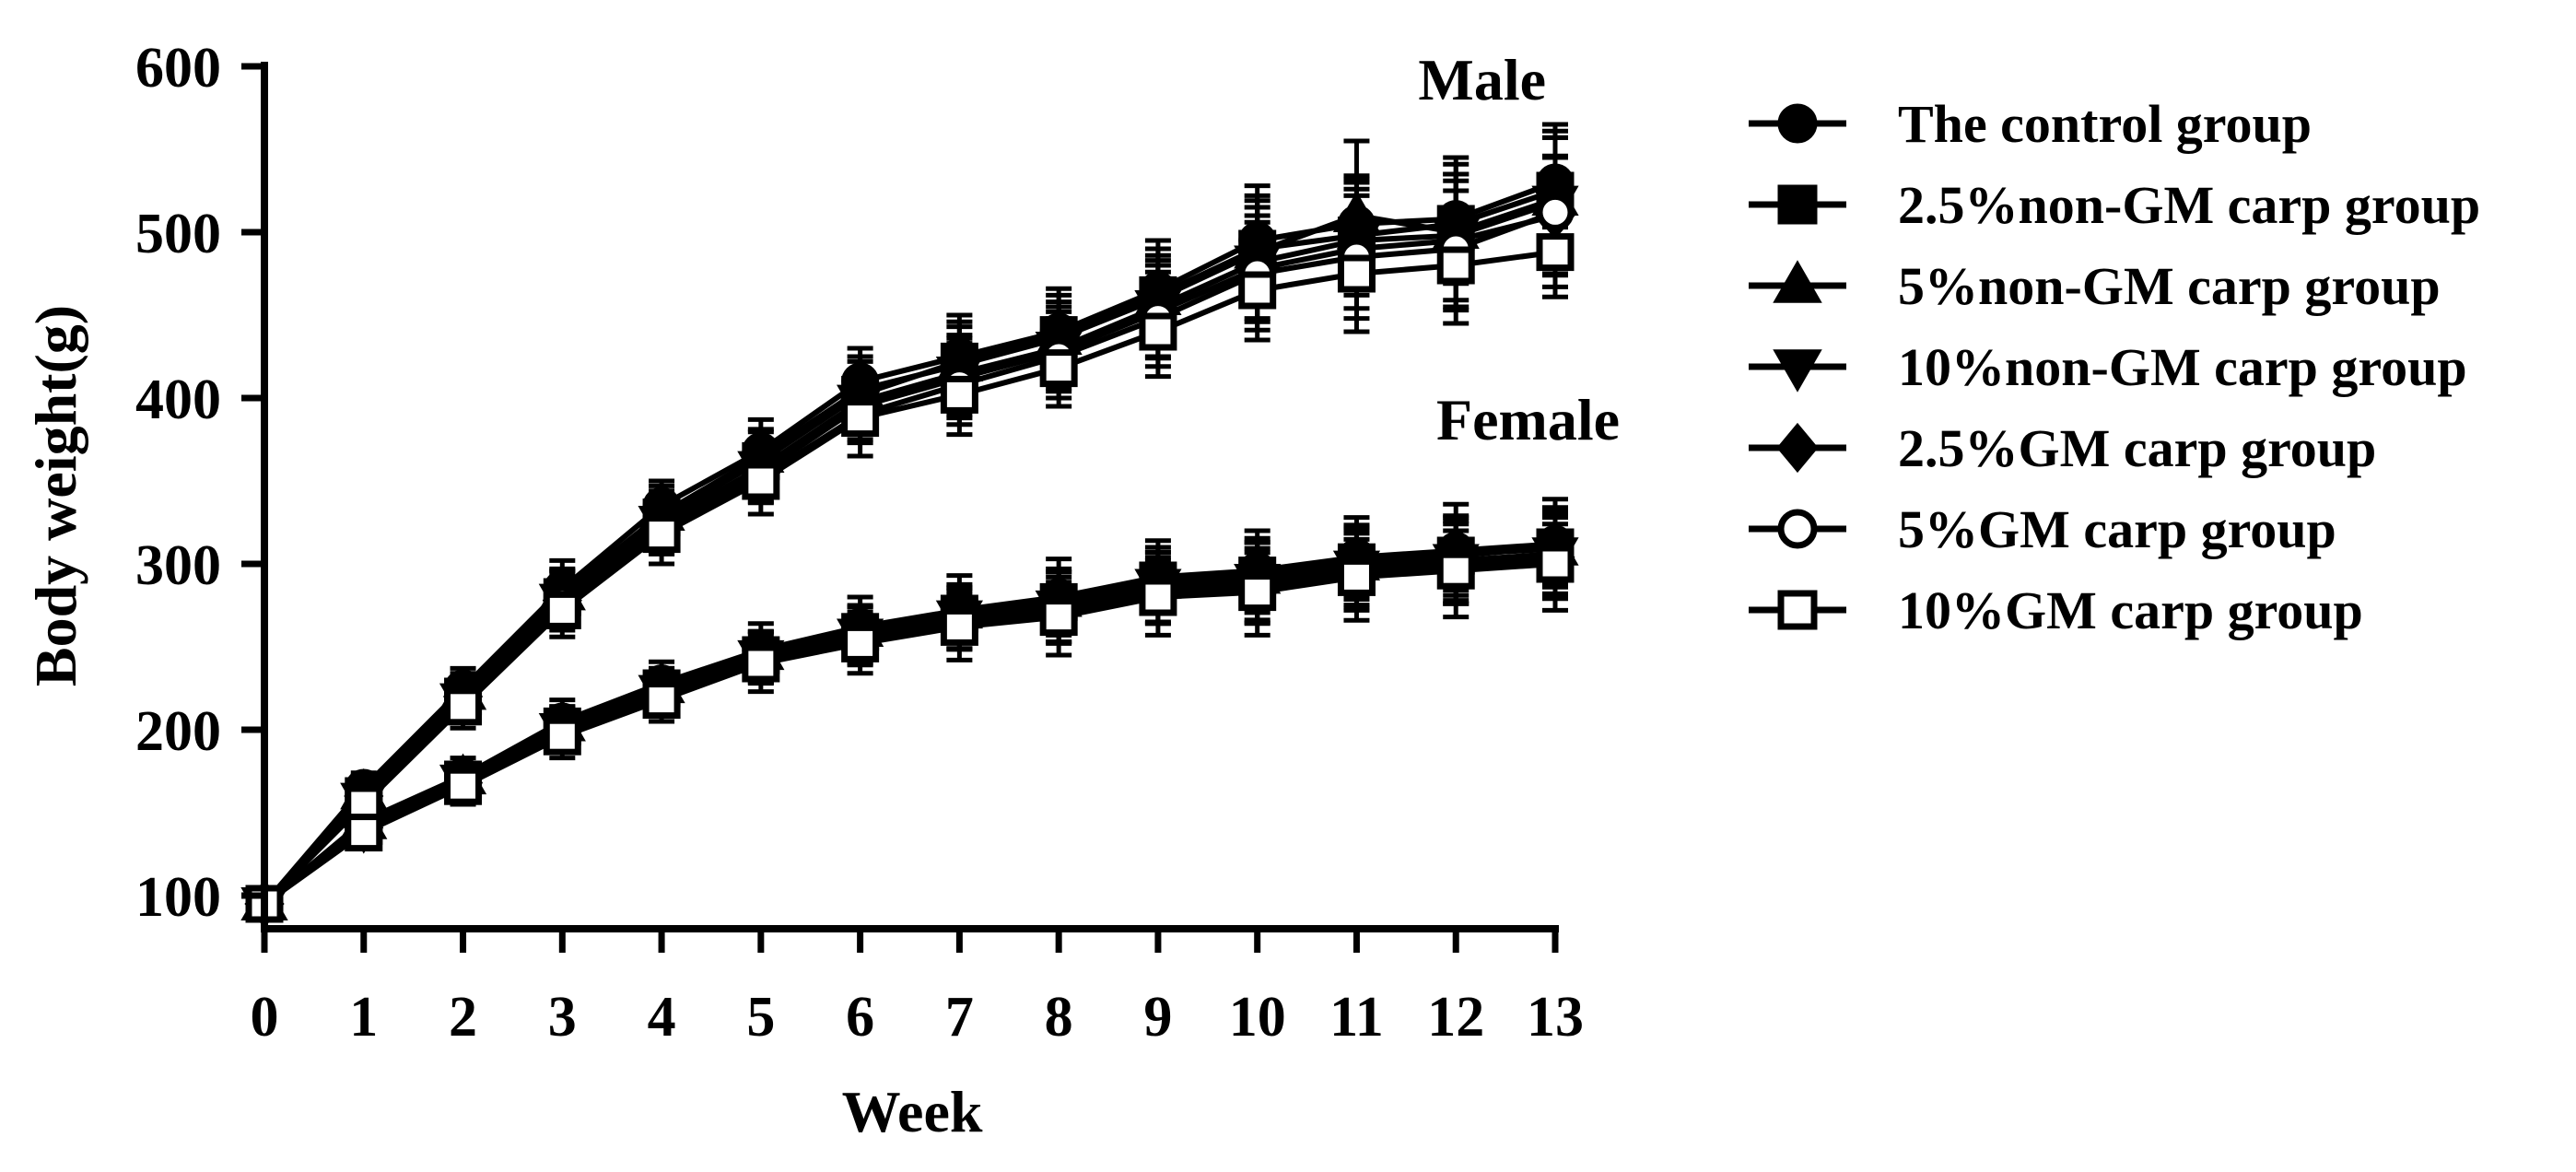 The height and width of the screenshot is (1172, 2576). Describe the element at coordinates (2189, 205) in the screenshot. I see `legend-label: 2.5%non-GM carp group` at that location.